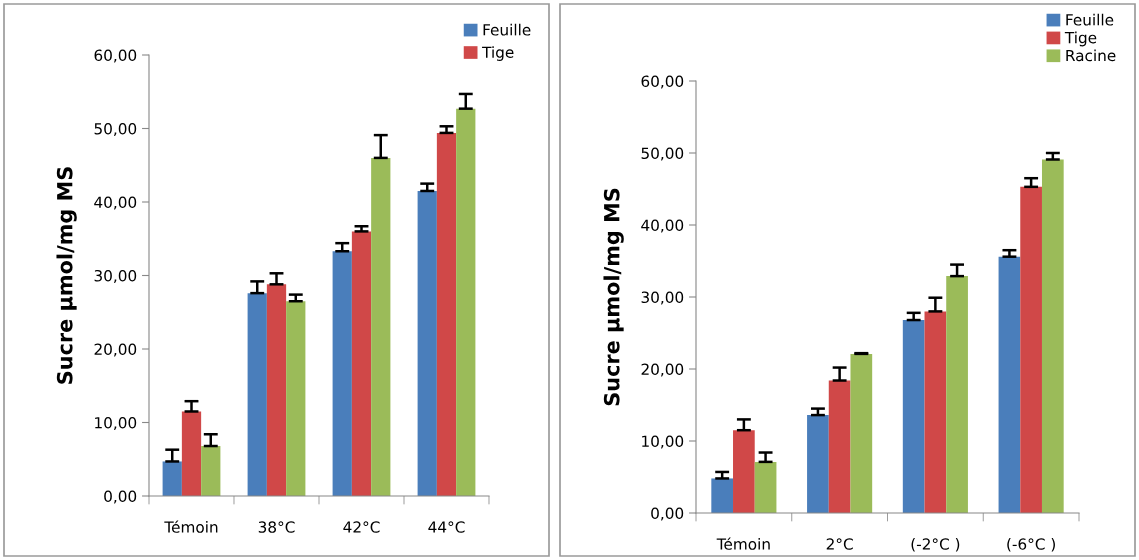 The image size is (1139, 560). What do you see at coordinates (446, 527) in the screenshot?
I see `x-tick-label: 44°C` at bounding box center [446, 527].